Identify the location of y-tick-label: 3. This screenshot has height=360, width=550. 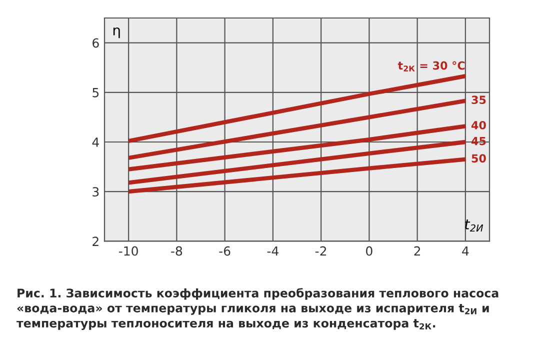
(95, 192).